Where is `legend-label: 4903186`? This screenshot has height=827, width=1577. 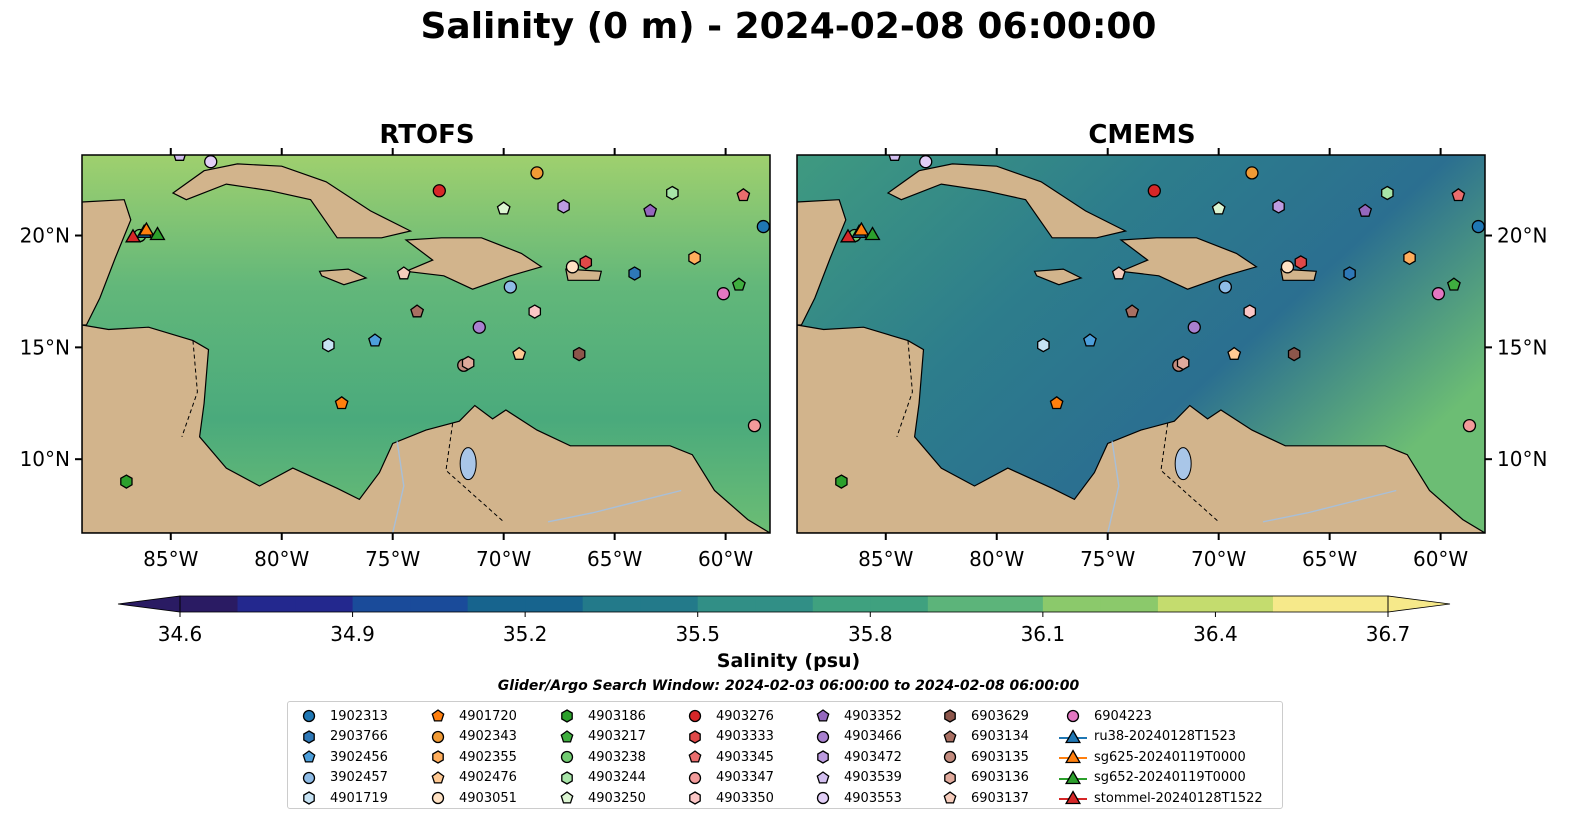 legend-label: 4903186 is located at coordinates (617, 716).